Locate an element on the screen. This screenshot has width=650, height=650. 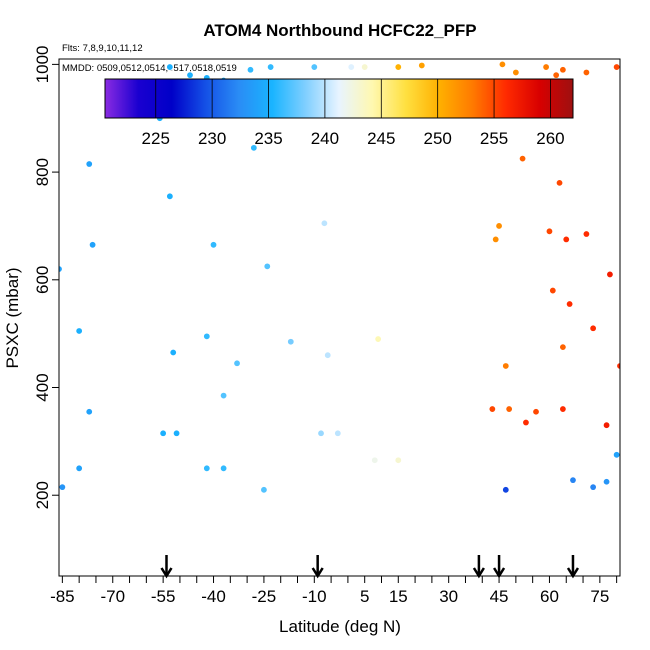
colorbar-tick-label: 225 is located at coordinates (156, 138).